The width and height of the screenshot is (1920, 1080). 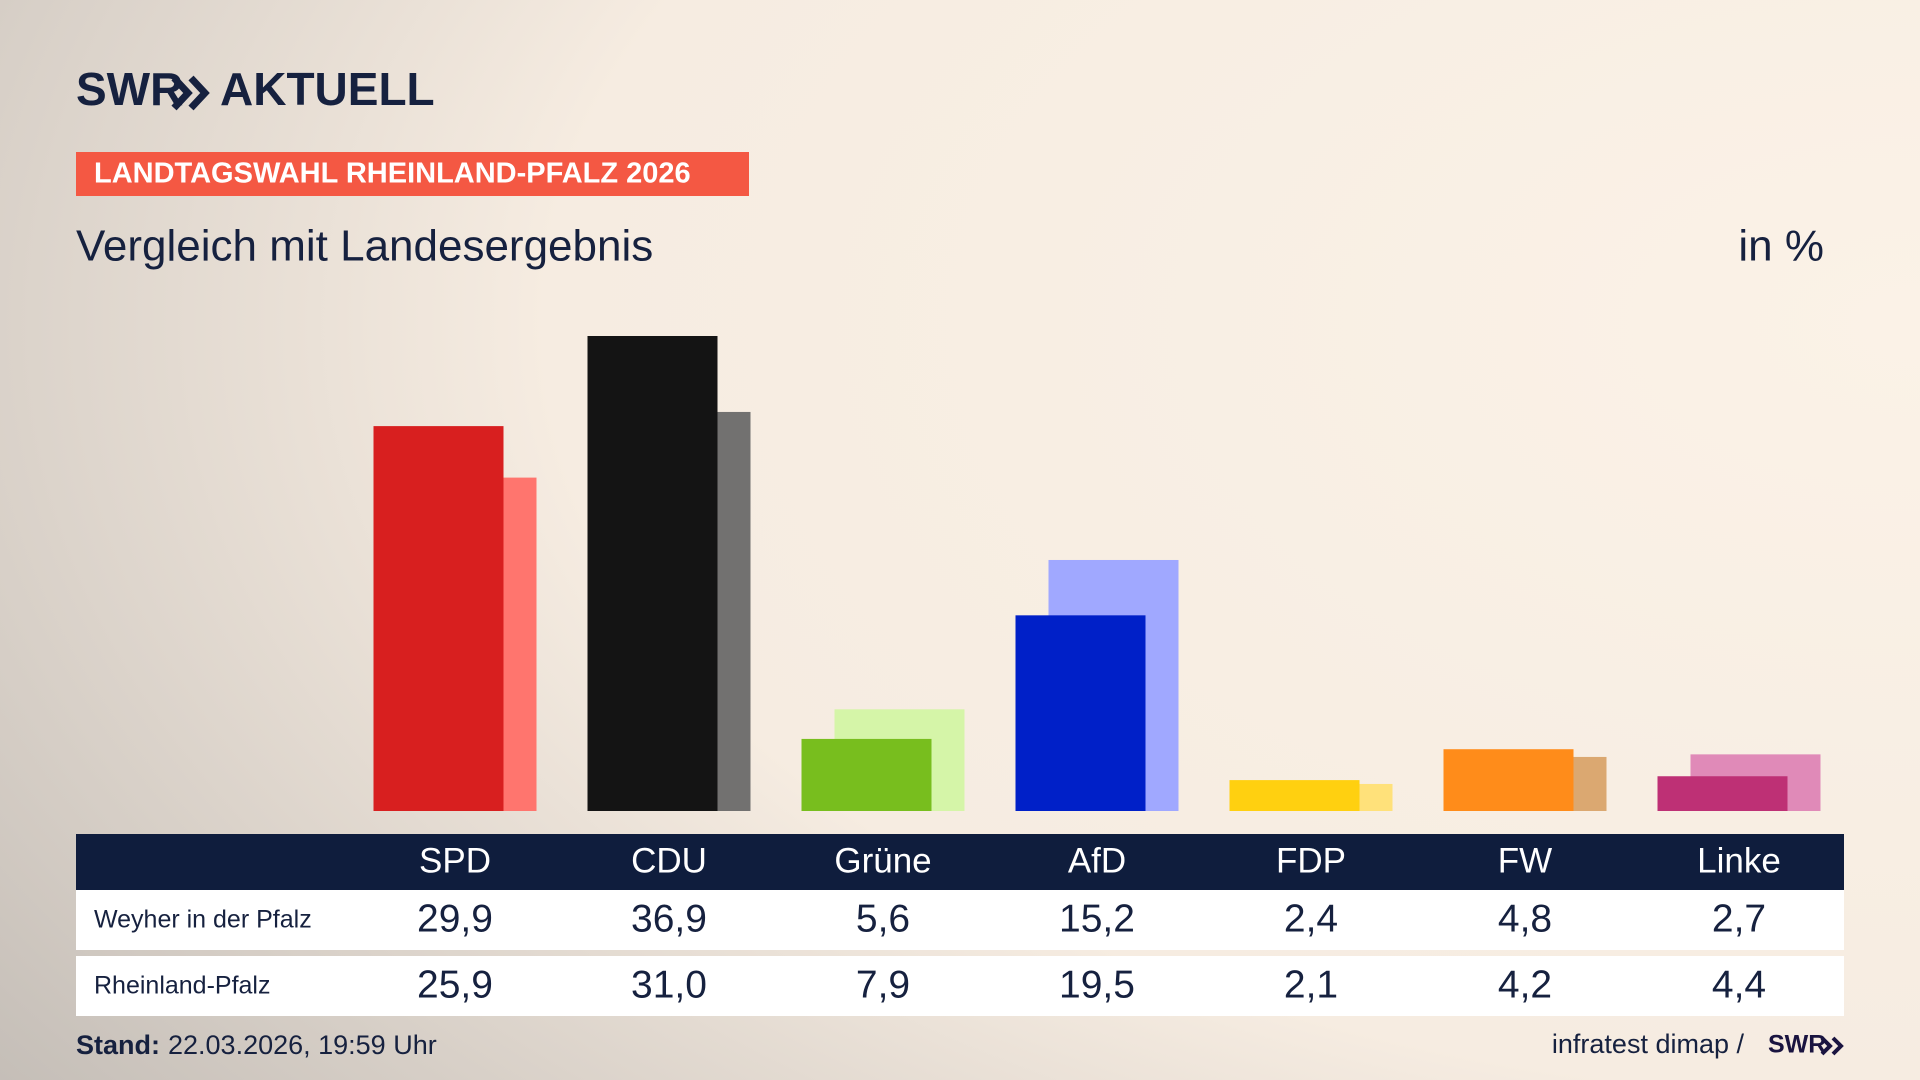 I want to click on value-label: 31,0, so click(x=669, y=984).